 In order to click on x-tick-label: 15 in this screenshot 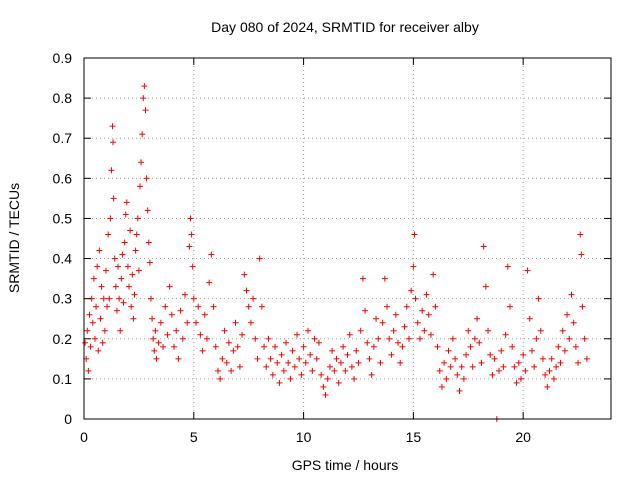, I will do `click(414, 437)`.